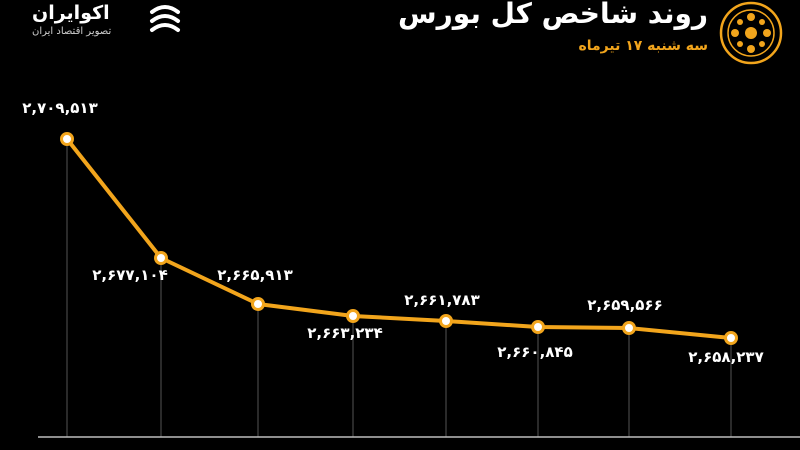 This screenshot has height=450, width=800. I want to click on ecoiran-logo-icon, so click(165, 18).